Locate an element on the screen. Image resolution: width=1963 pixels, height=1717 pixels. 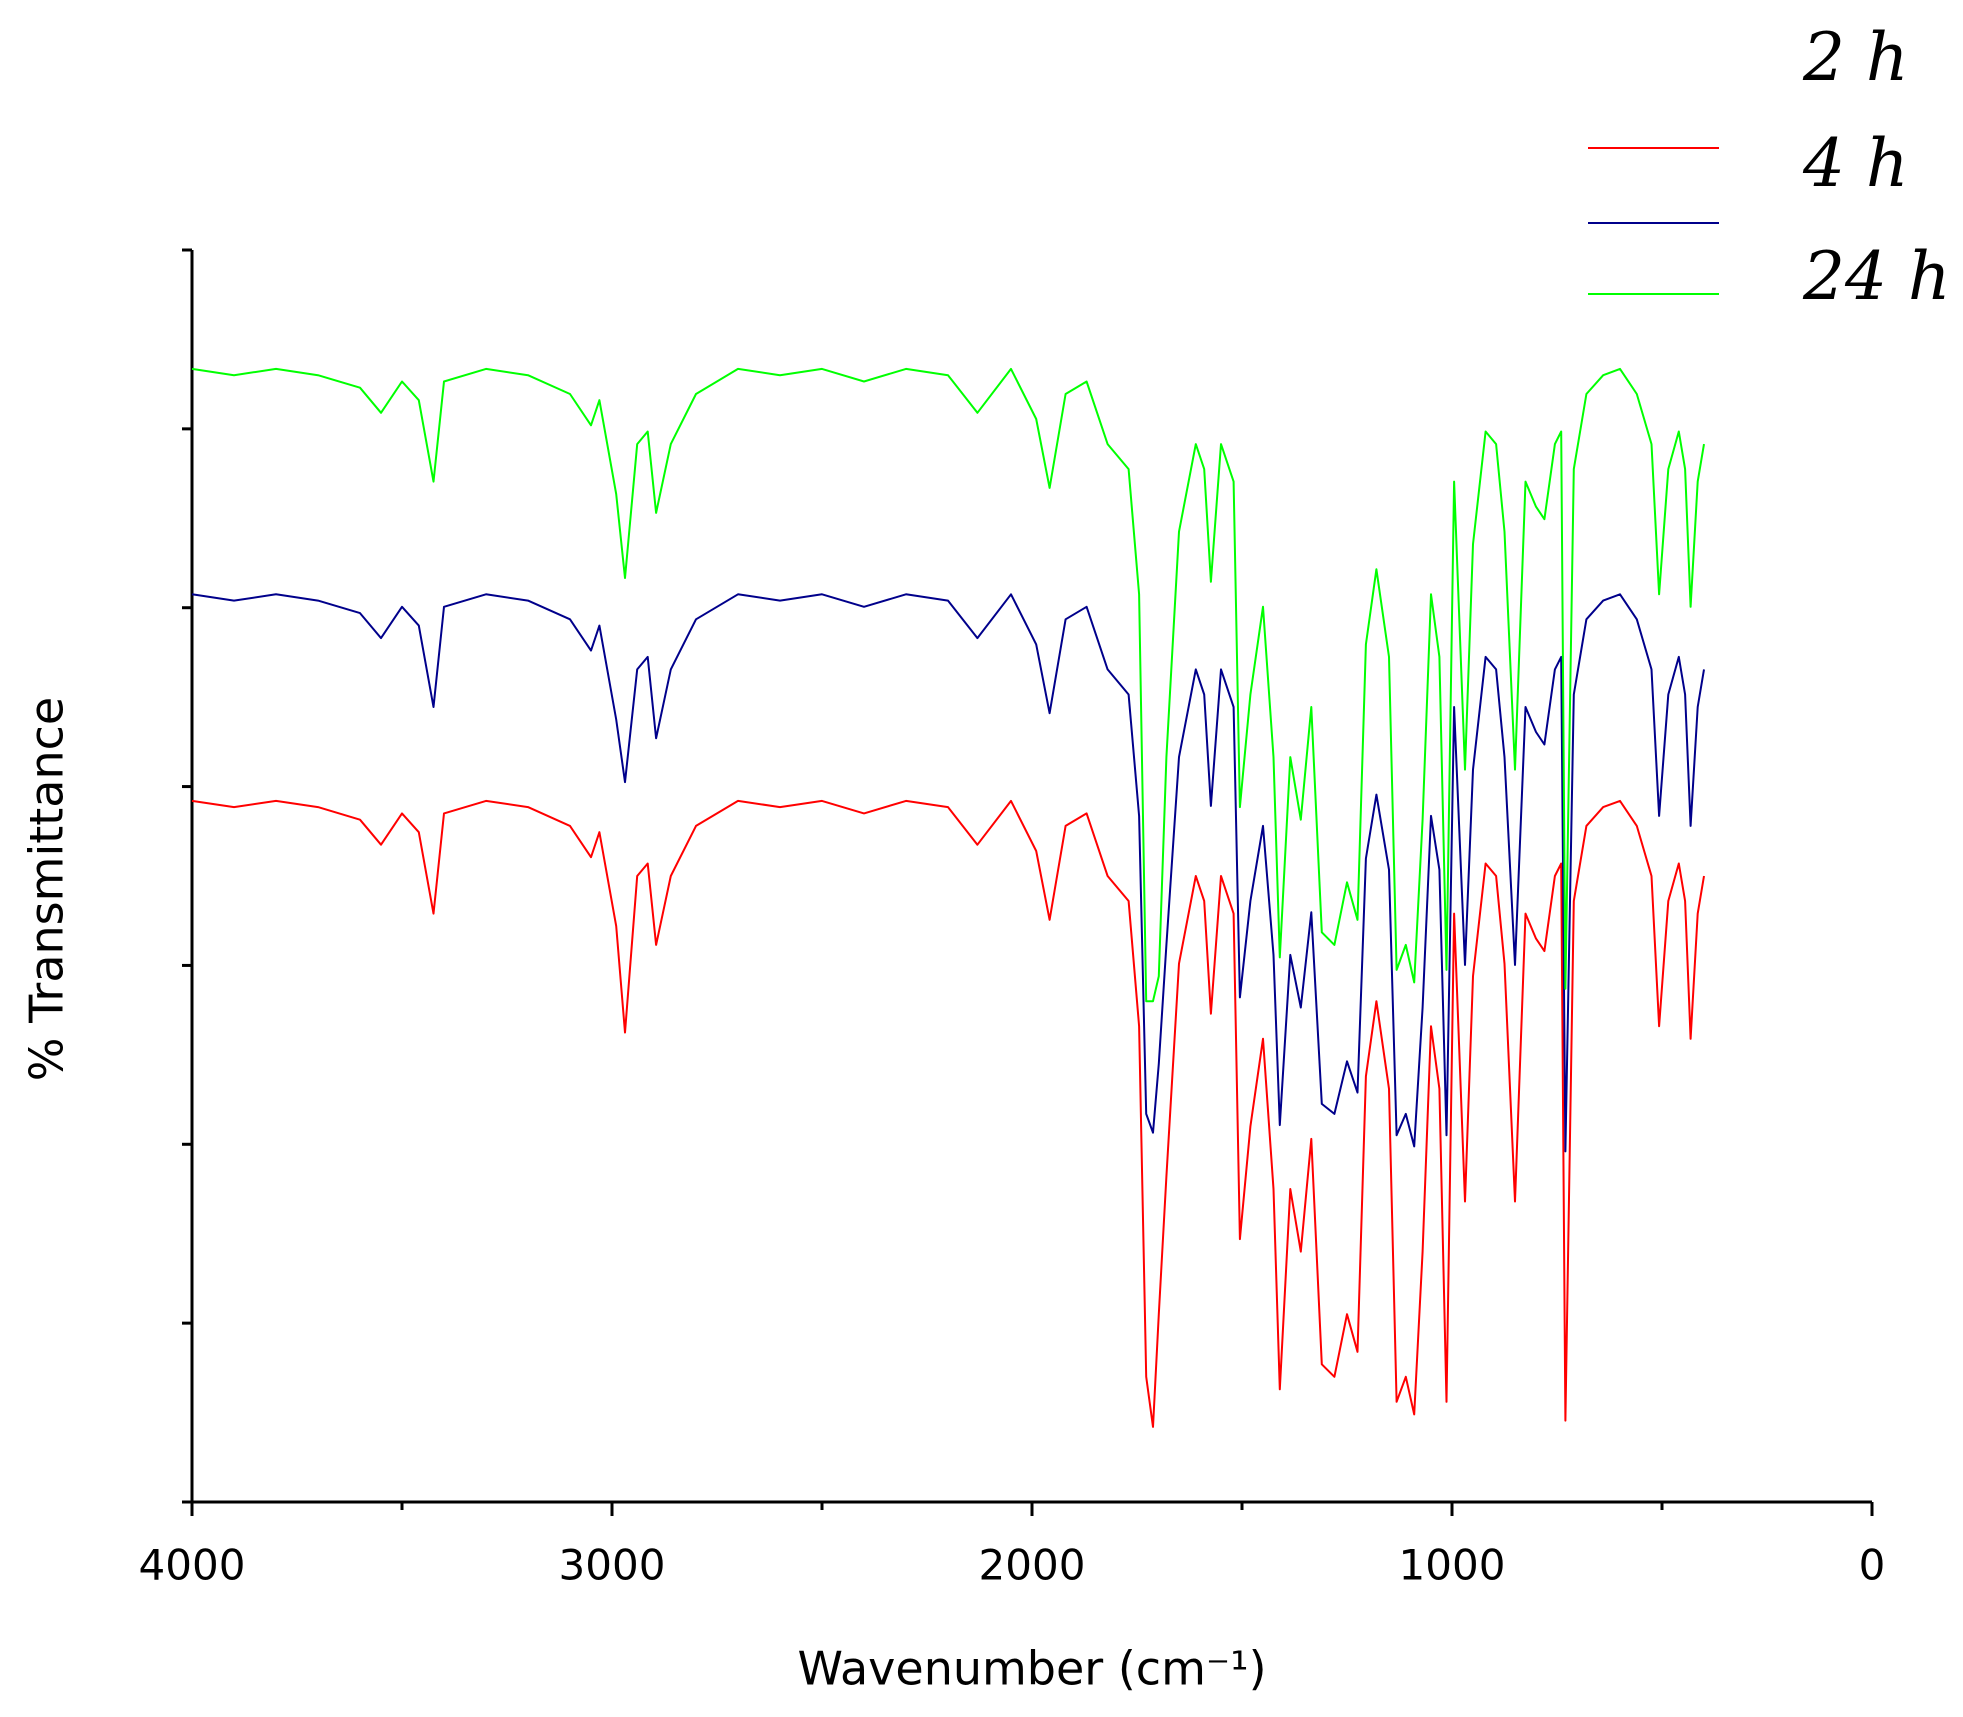
y-axis-title: % Transmittance is located at coordinates (47, 889).